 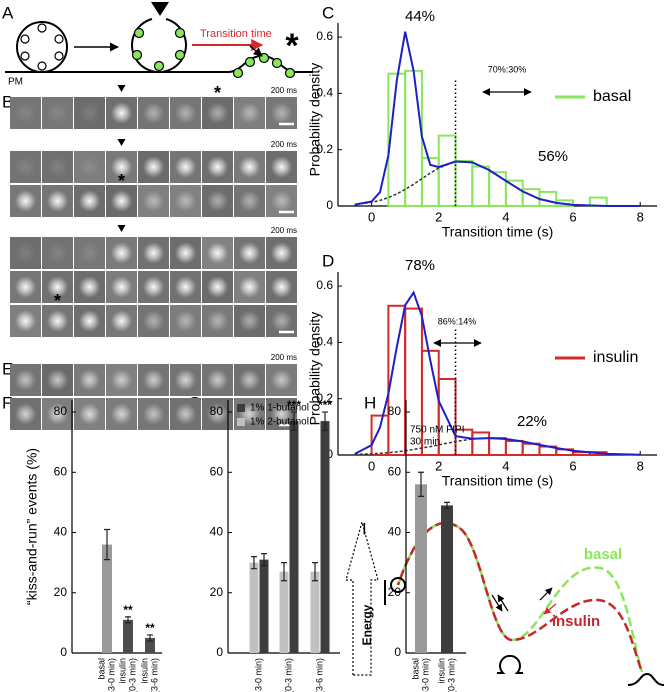 I want to click on annotation: 78%, so click(x=420, y=265).